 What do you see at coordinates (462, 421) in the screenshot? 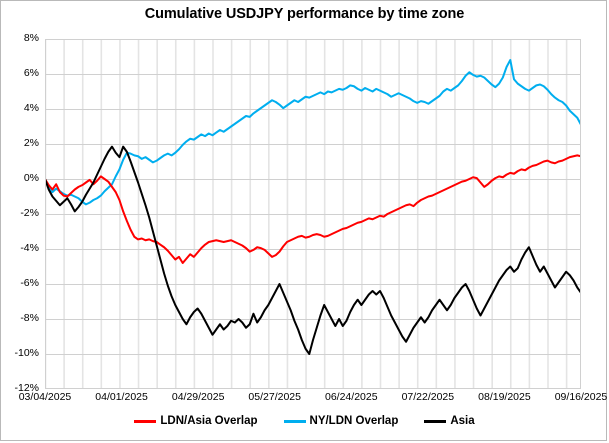
I see `legend-label: Asia` at bounding box center [462, 421].